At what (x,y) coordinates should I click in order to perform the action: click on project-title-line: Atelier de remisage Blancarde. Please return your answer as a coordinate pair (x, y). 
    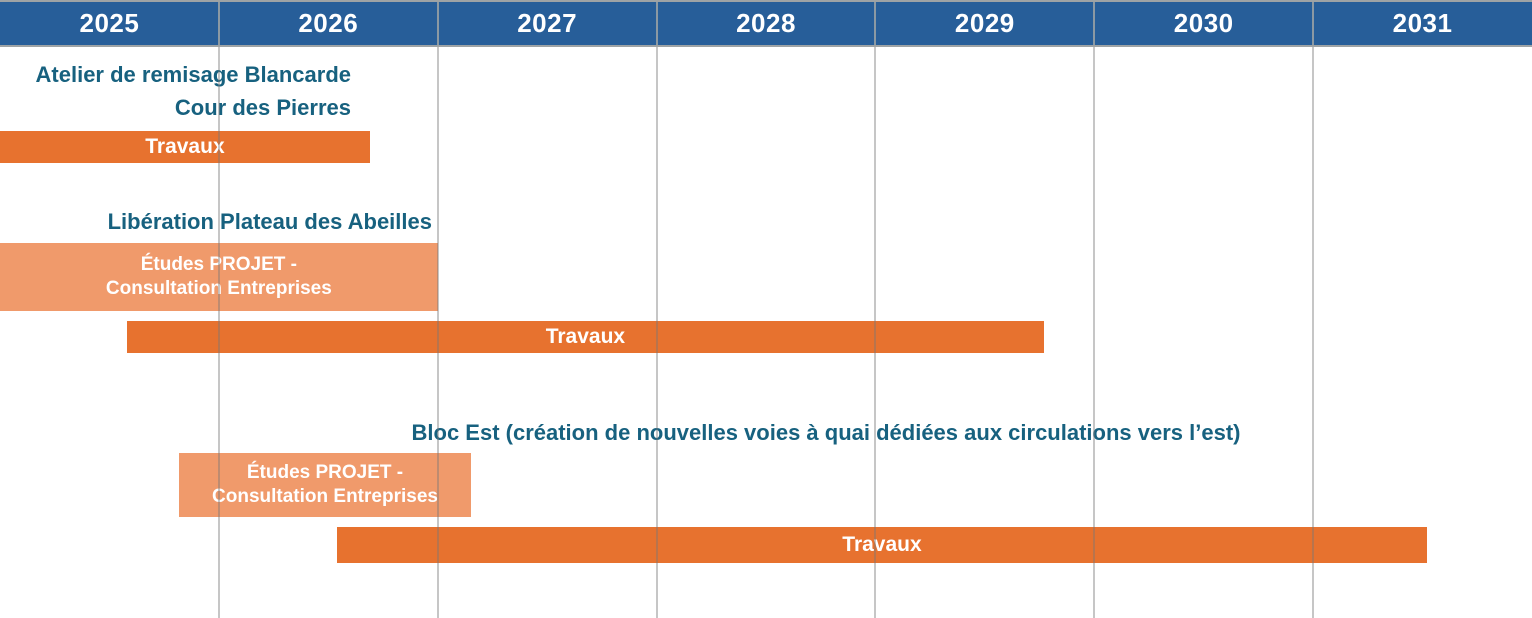
    Looking at the image, I should click on (193, 74).